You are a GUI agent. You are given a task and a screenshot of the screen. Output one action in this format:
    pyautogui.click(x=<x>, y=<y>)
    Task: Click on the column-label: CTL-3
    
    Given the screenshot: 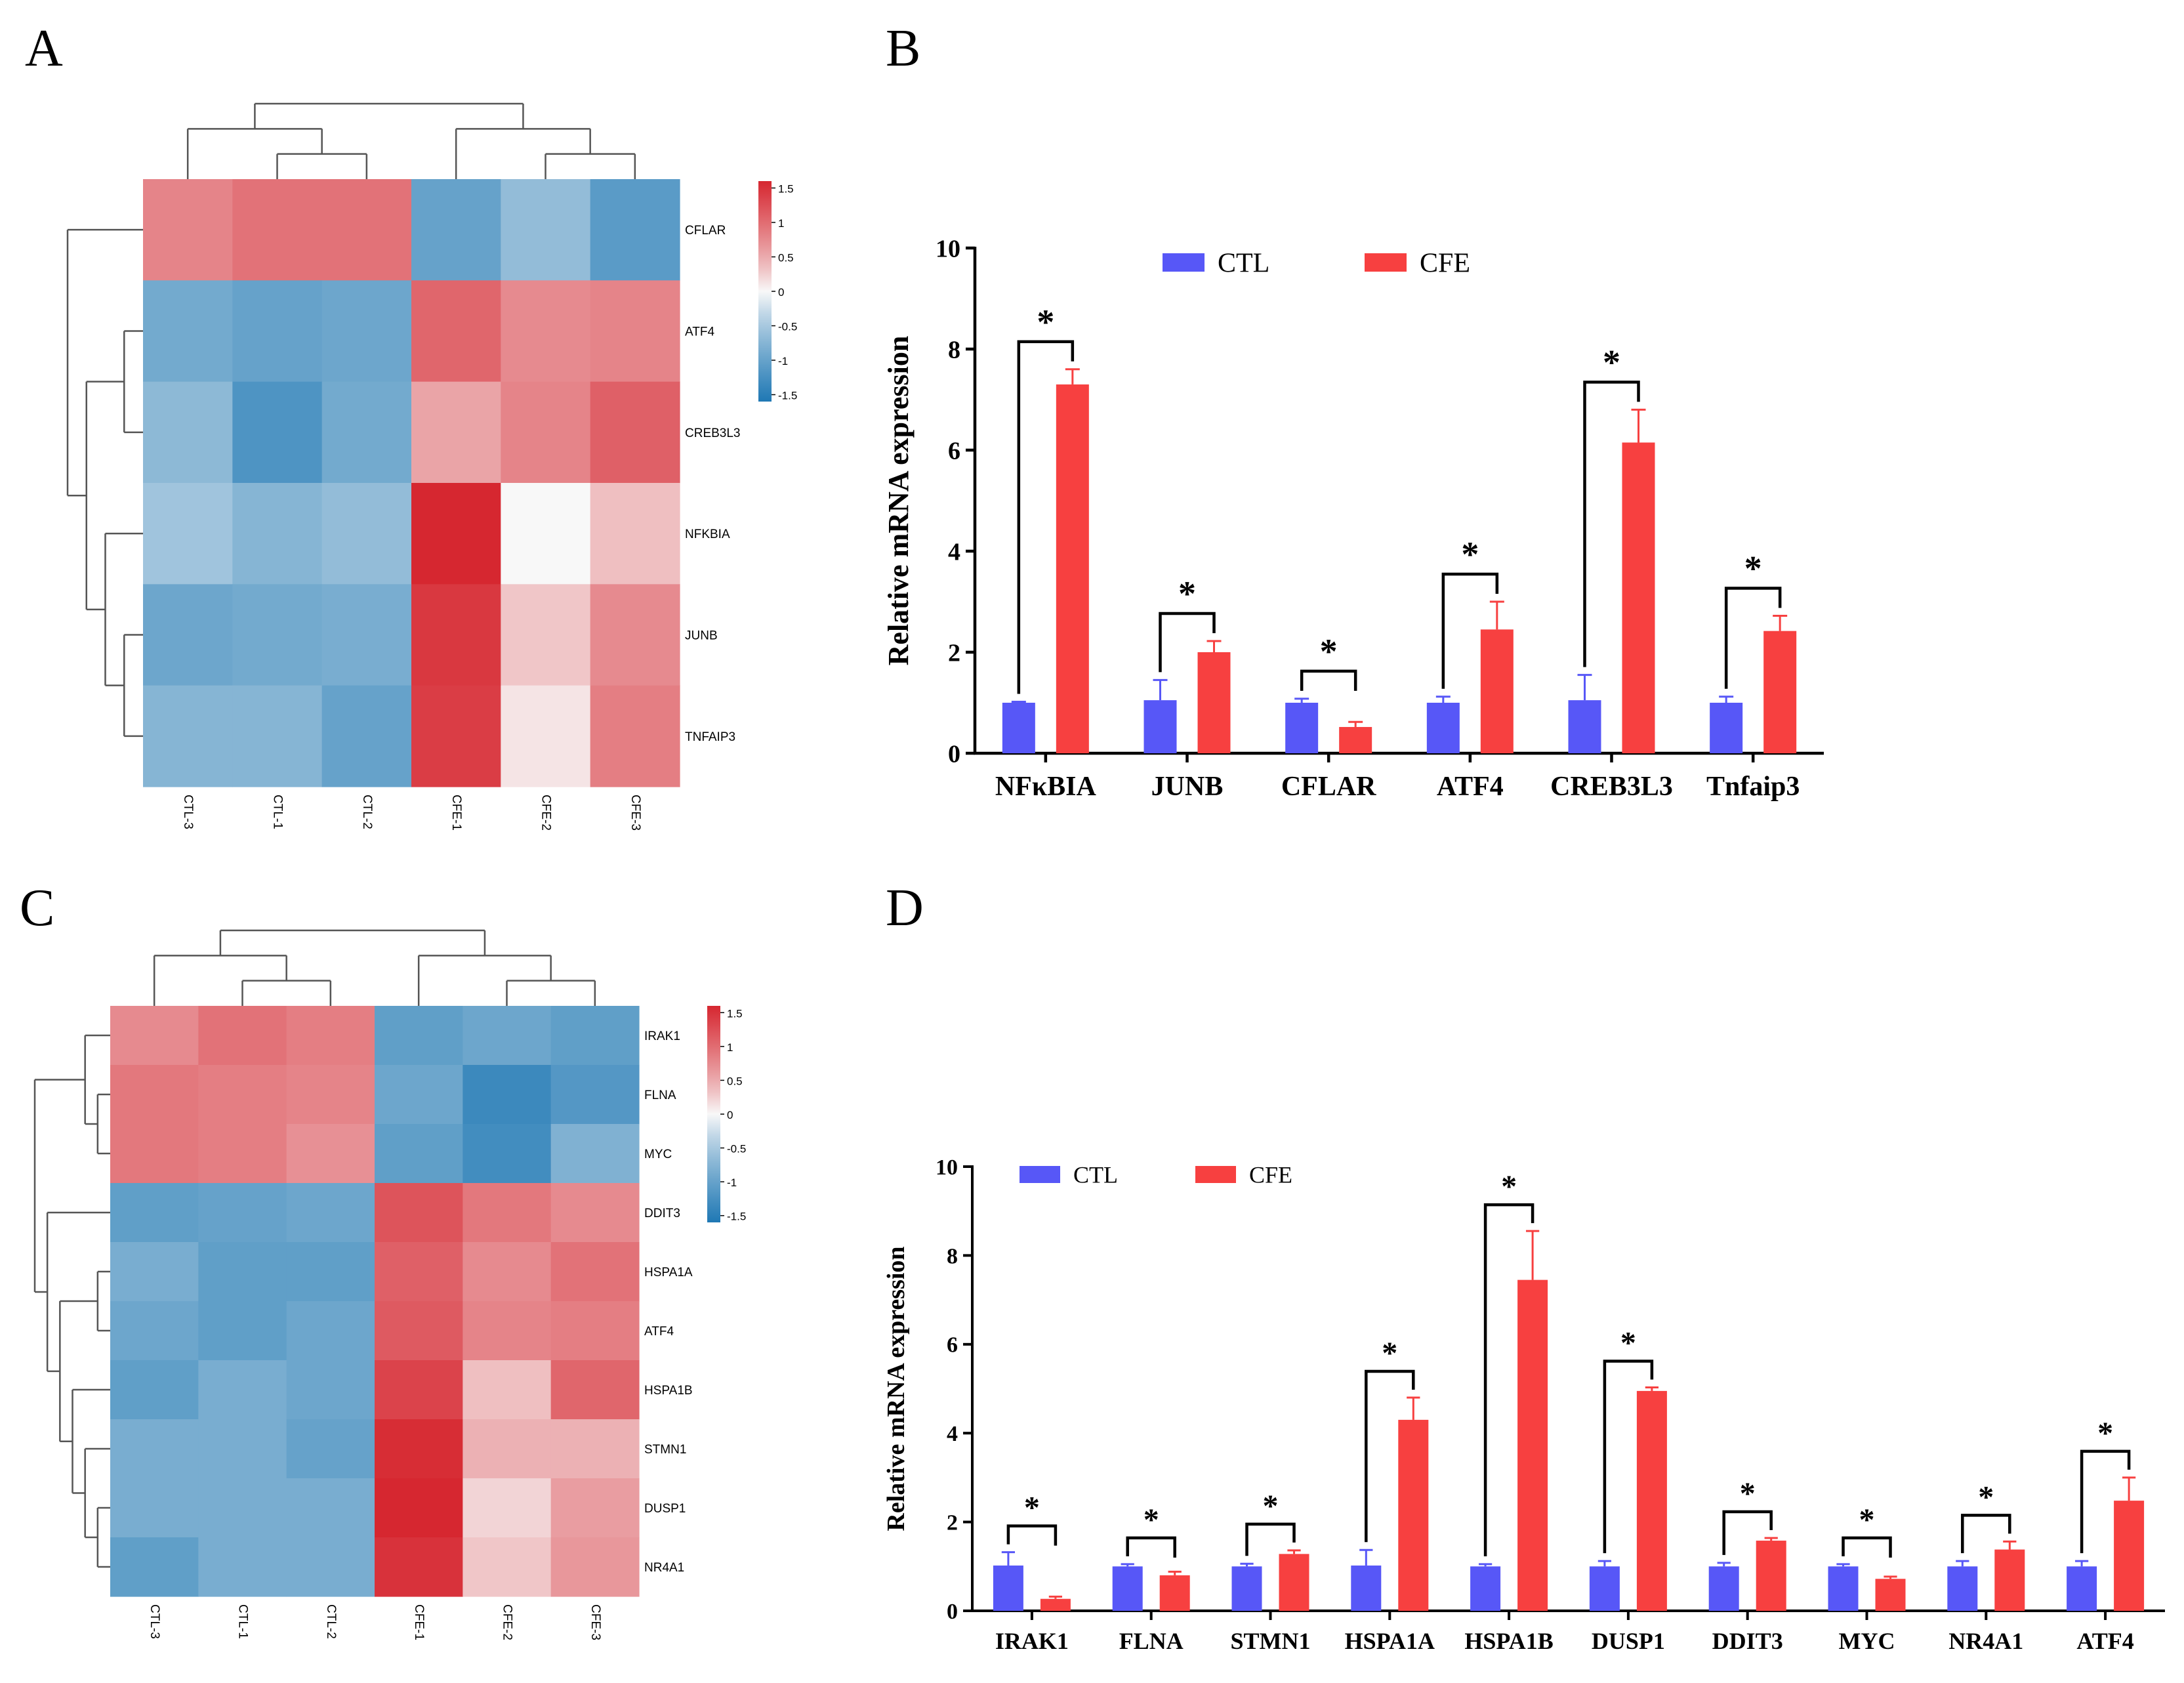 What is the action you would take?
    pyautogui.click(x=188, y=812)
    